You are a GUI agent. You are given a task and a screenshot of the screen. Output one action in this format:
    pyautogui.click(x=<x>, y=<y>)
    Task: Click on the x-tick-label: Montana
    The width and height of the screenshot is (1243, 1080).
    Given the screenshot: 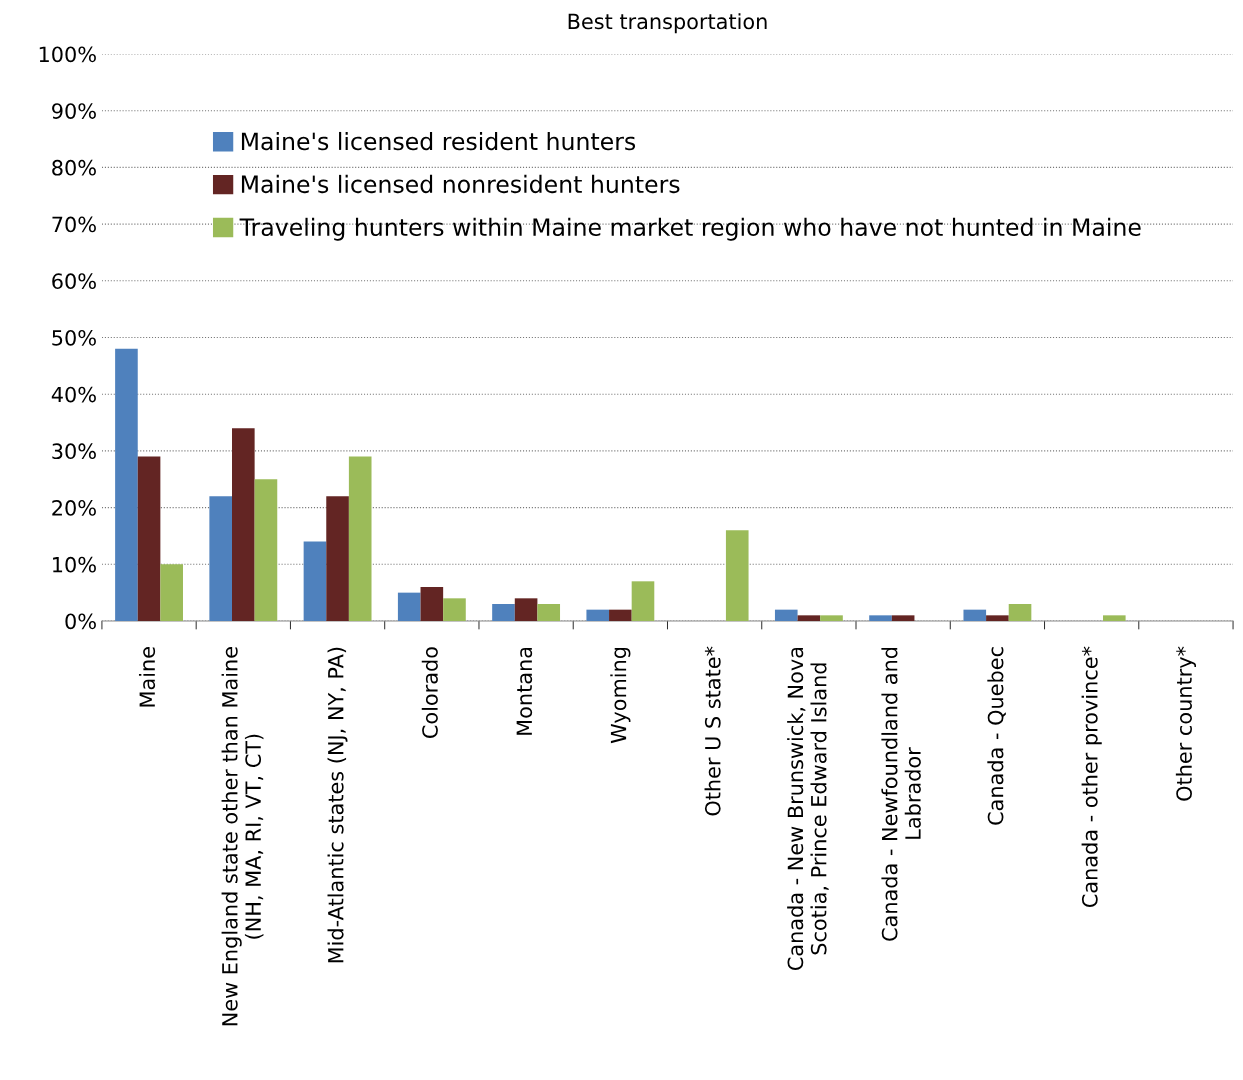 What is the action you would take?
    pyautogui.click(x=524, y=691)
    